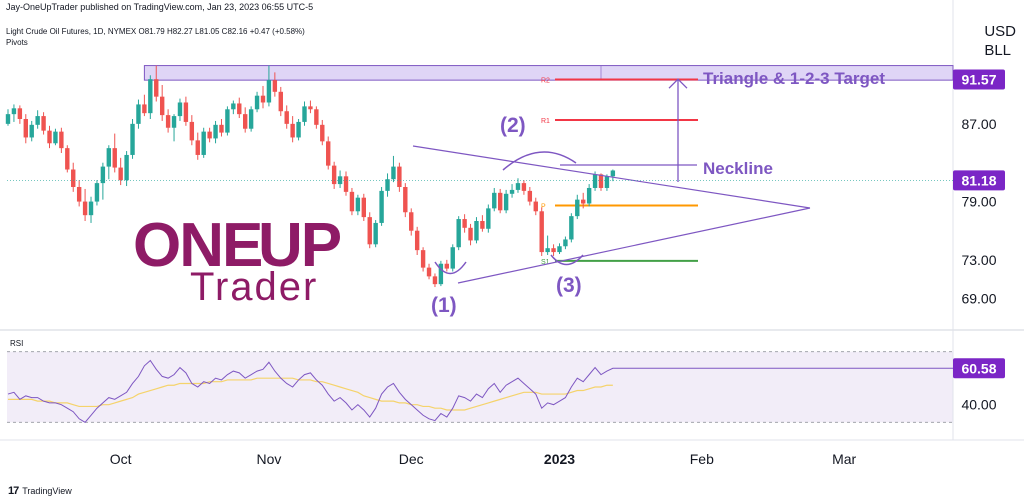 The image size is (1024, 503). What do you see at coordinates (197, 245) in the screenshot?
I see `logo-one: ONE` at bounding box center [197, 245].